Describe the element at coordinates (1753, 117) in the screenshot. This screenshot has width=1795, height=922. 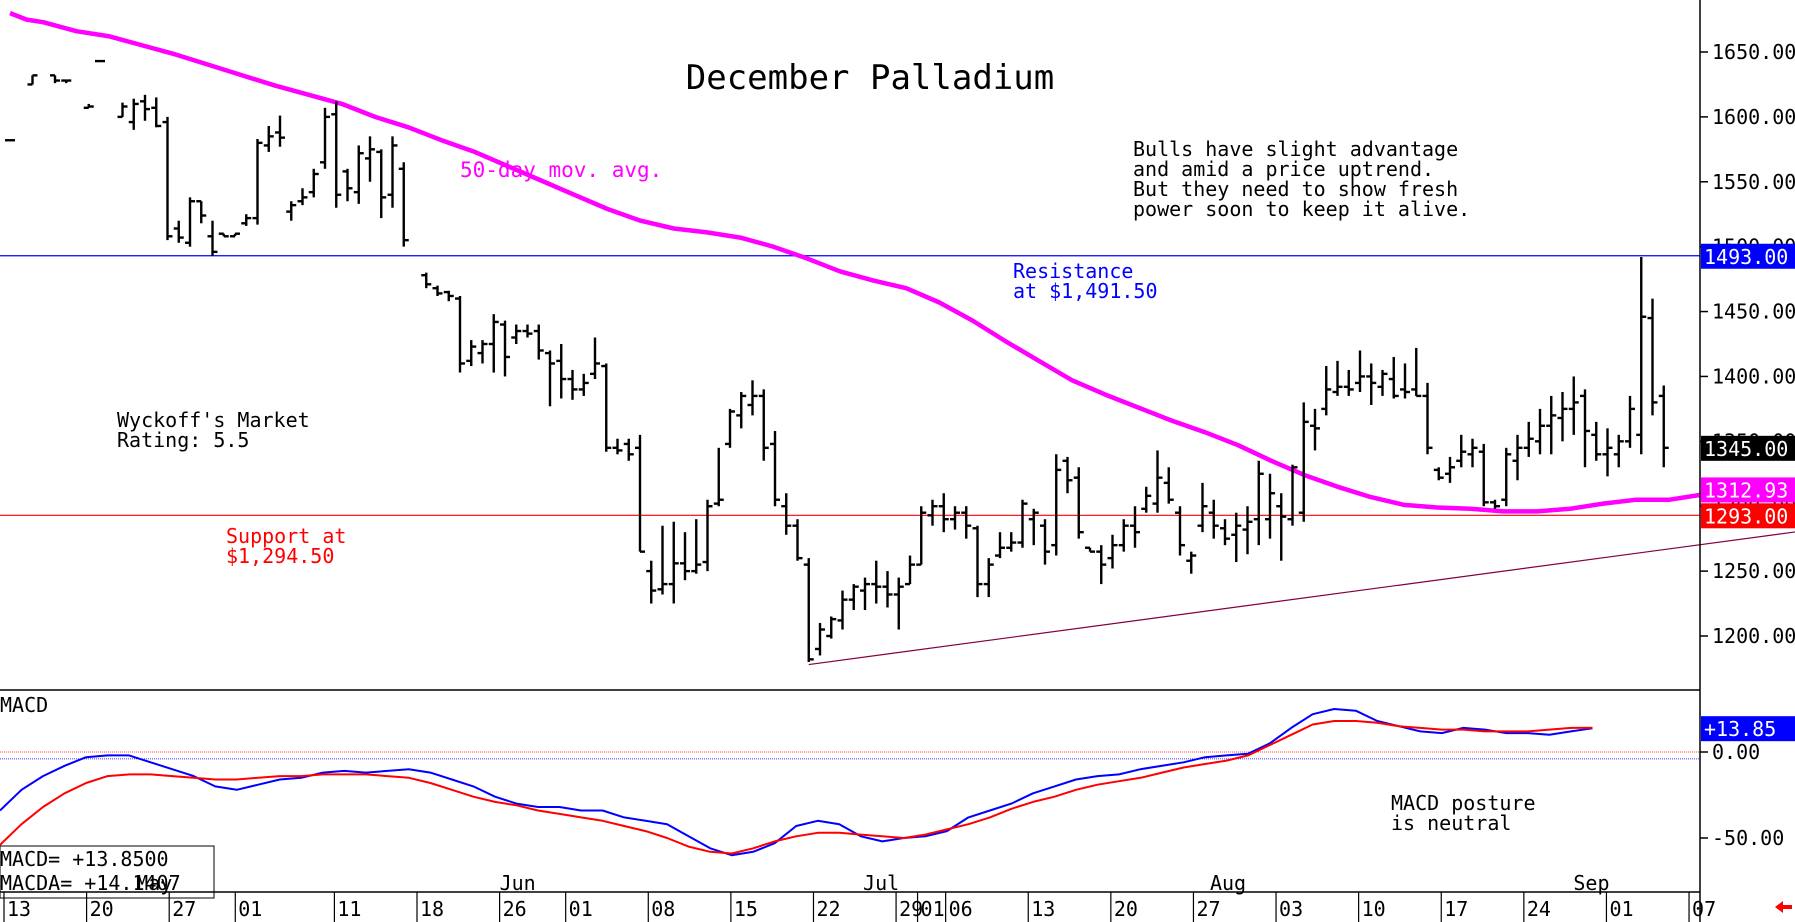
I see `y-tick-label: 1600.00` at that location.